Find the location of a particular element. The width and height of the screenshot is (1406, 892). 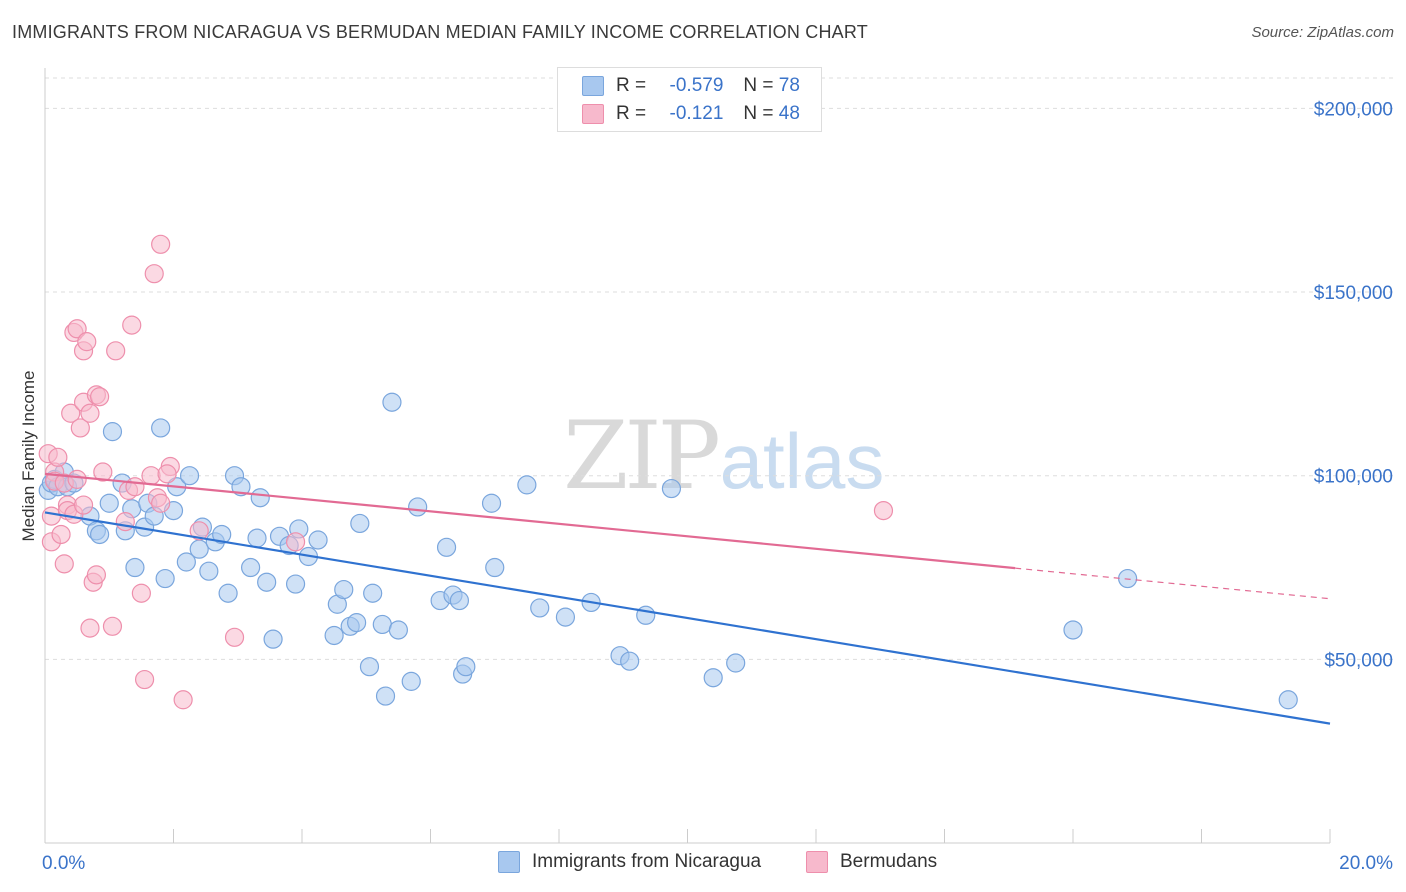

x-axis-labels: 0.0% 20.0% is located at coordinates (717, 863).